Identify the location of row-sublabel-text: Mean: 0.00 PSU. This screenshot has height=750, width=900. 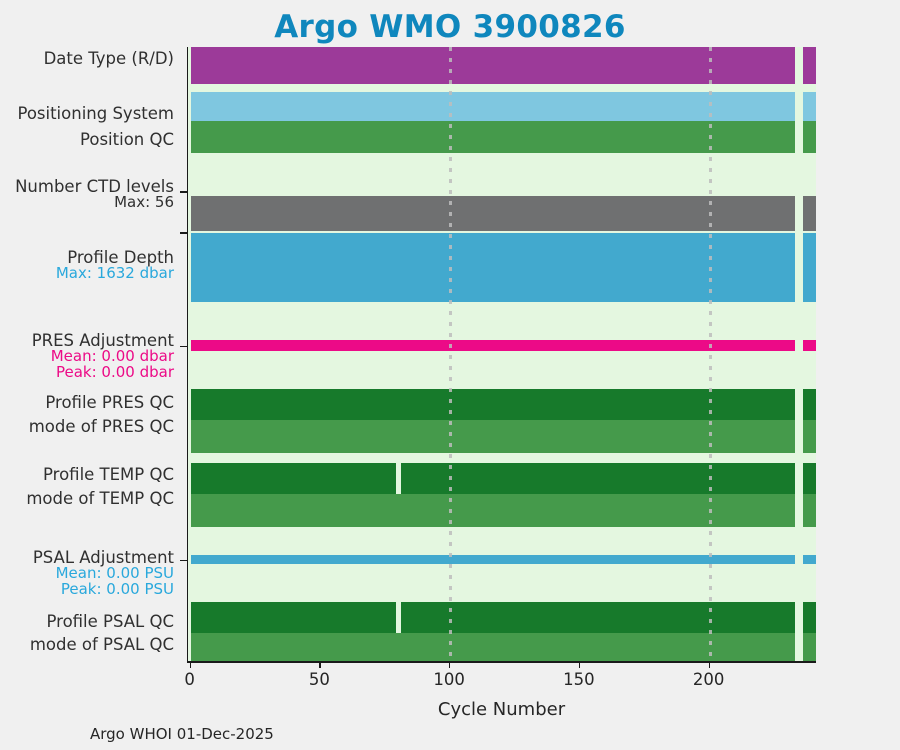
(114, 573).